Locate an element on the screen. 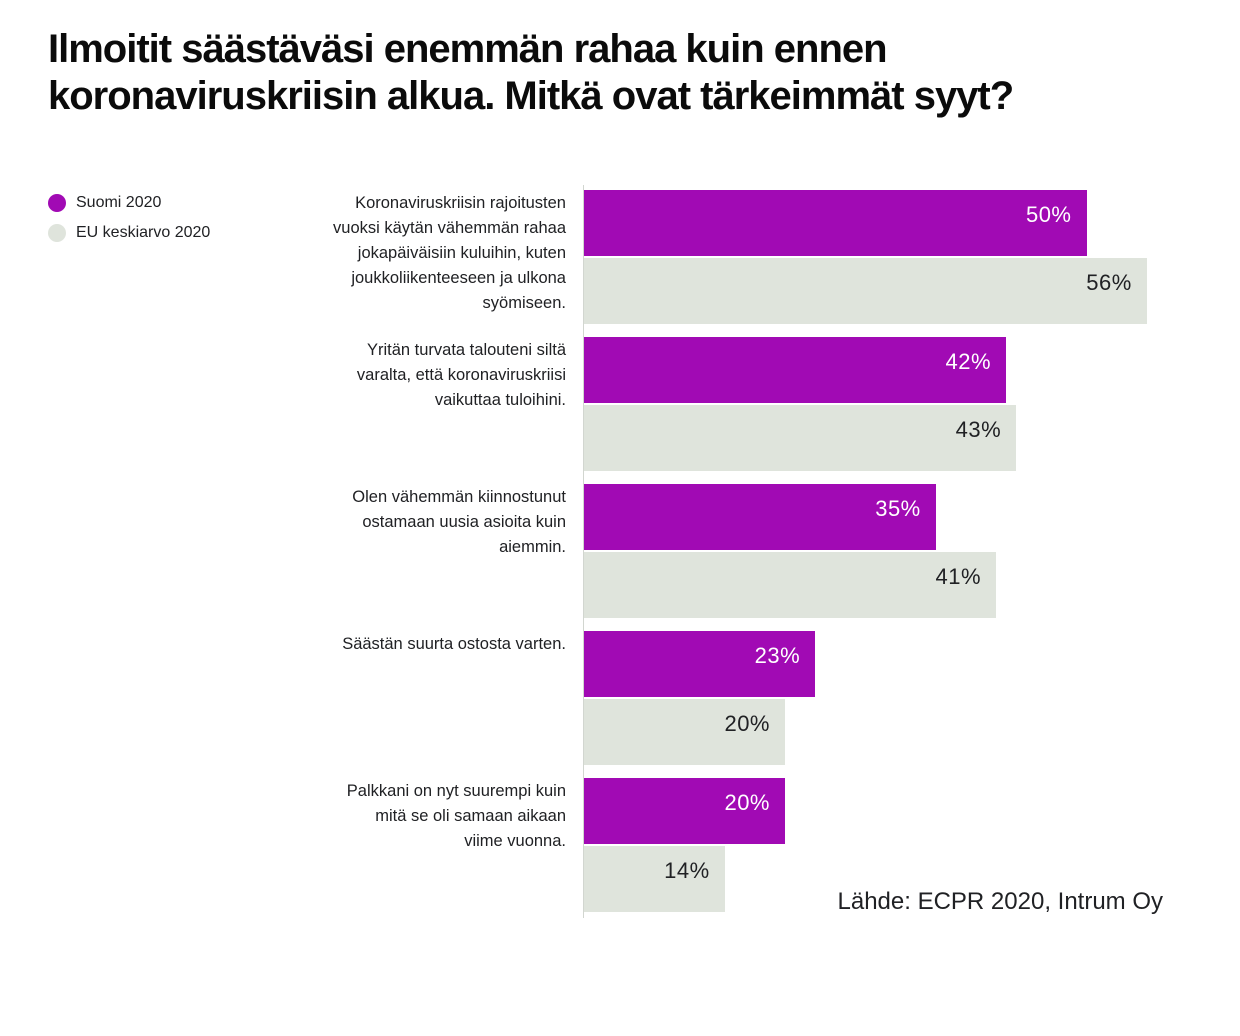 The image size is (1240, 1036). bar-value-label: 35% is located at coordinates (898, 508).